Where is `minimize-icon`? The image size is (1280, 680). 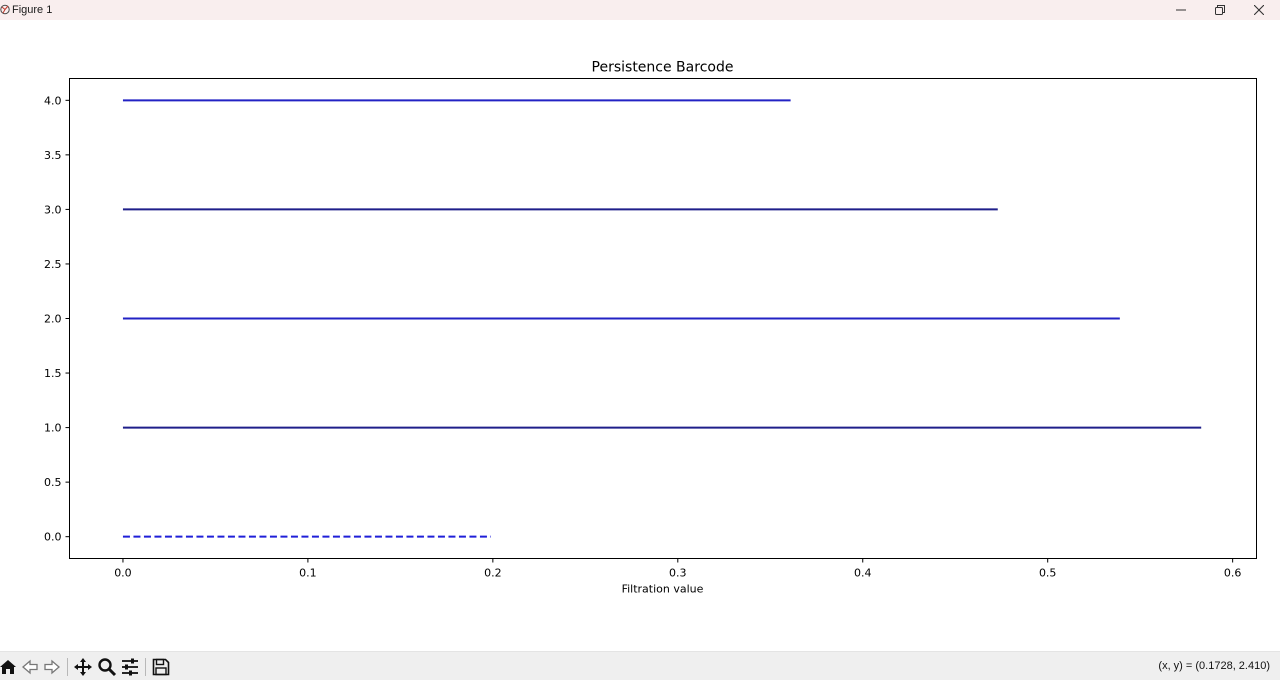
minimize-icon is located at coordinates (1181, 10).